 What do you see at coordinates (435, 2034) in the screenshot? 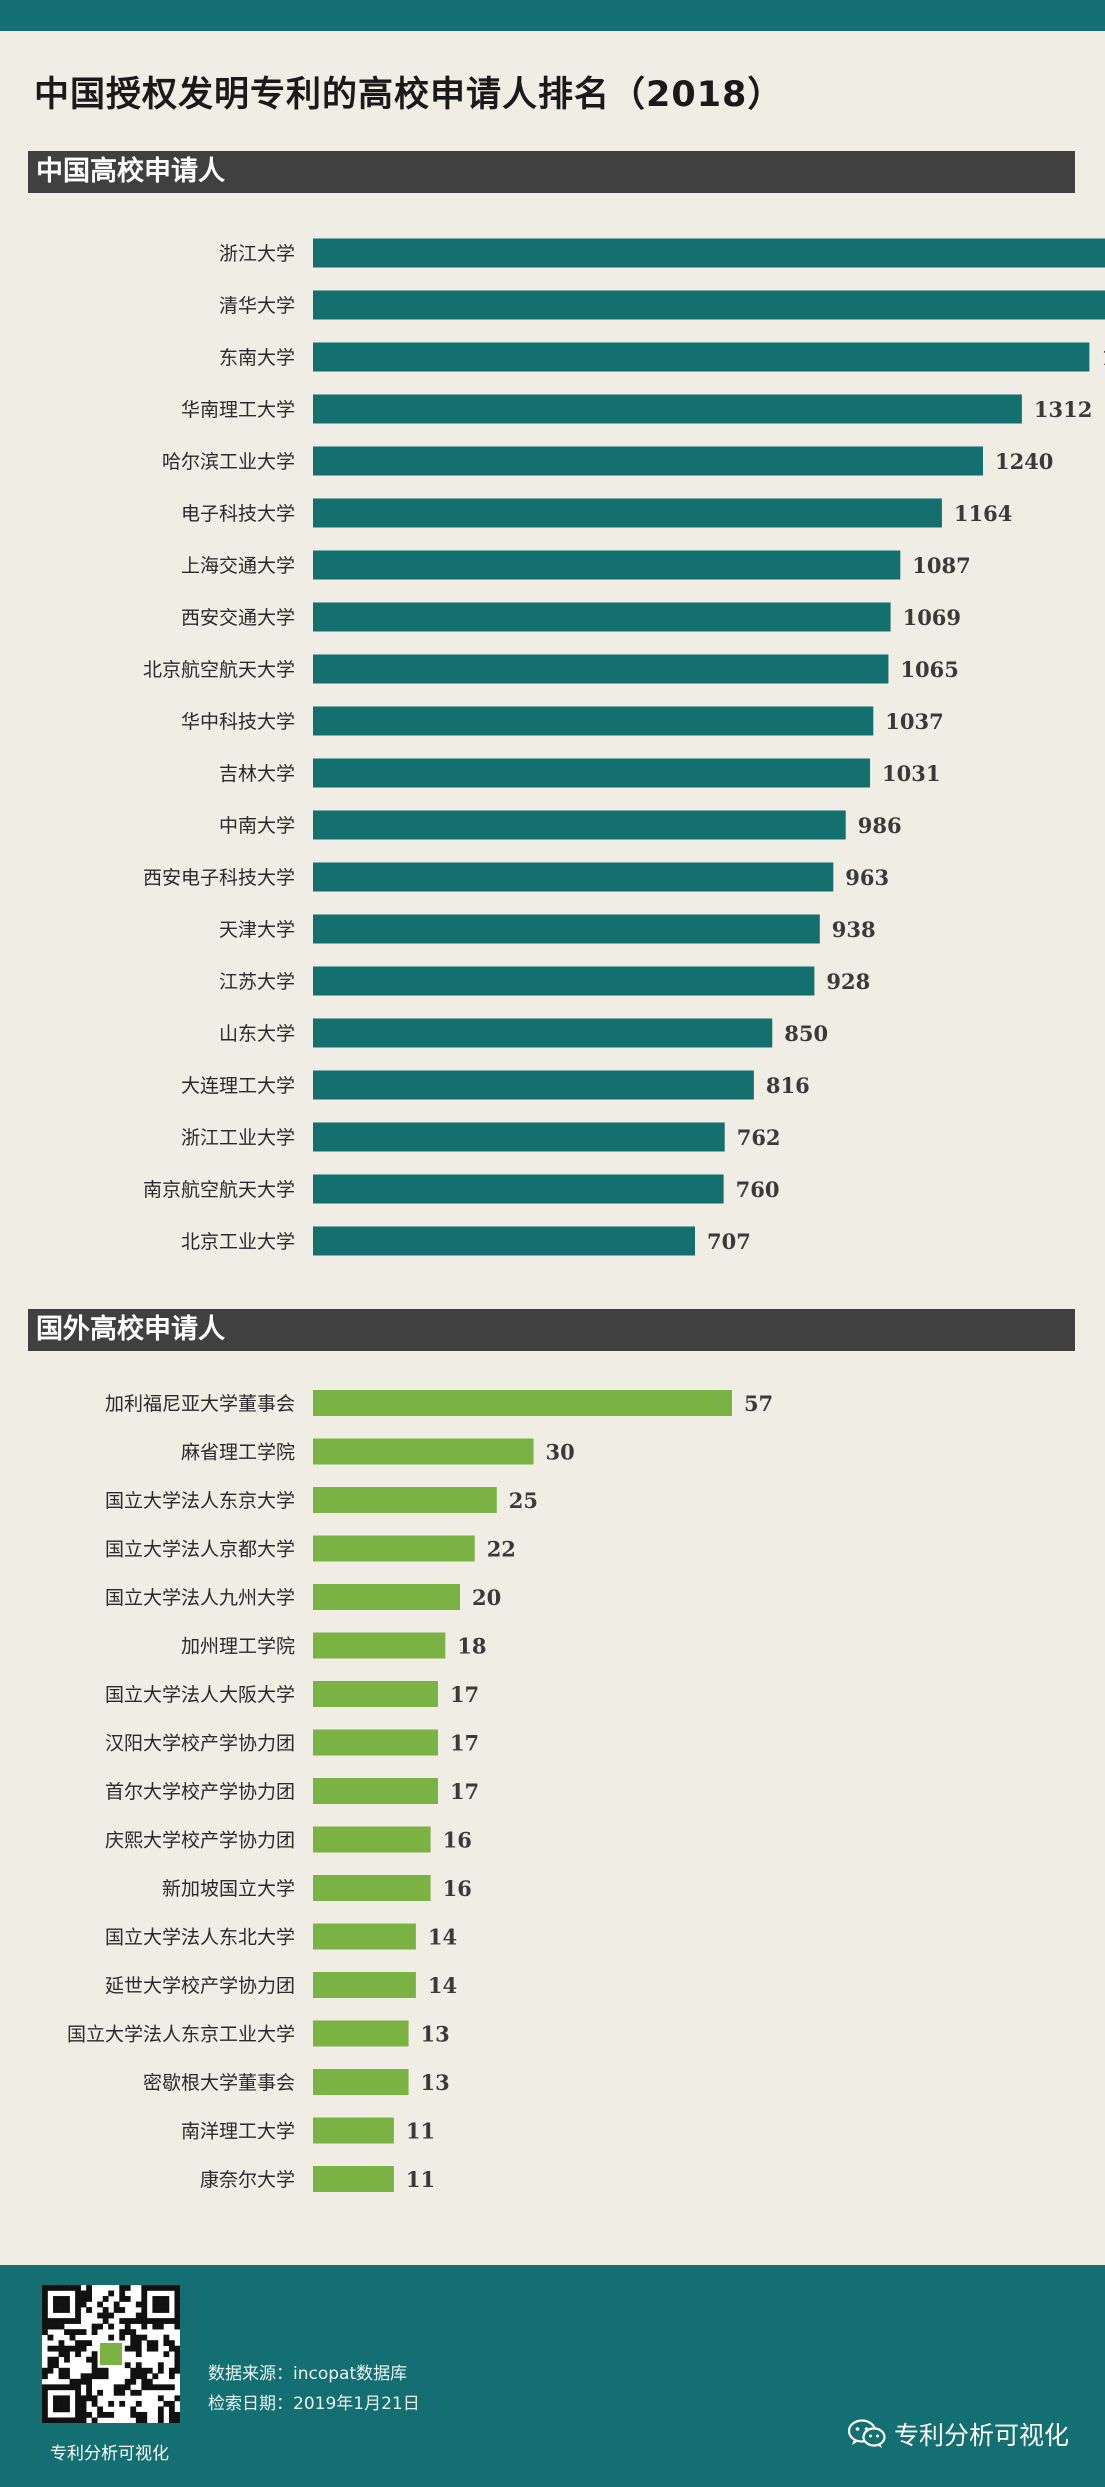
I see `foreign-value-label-13: 13` at bounding box center [435, 2034].